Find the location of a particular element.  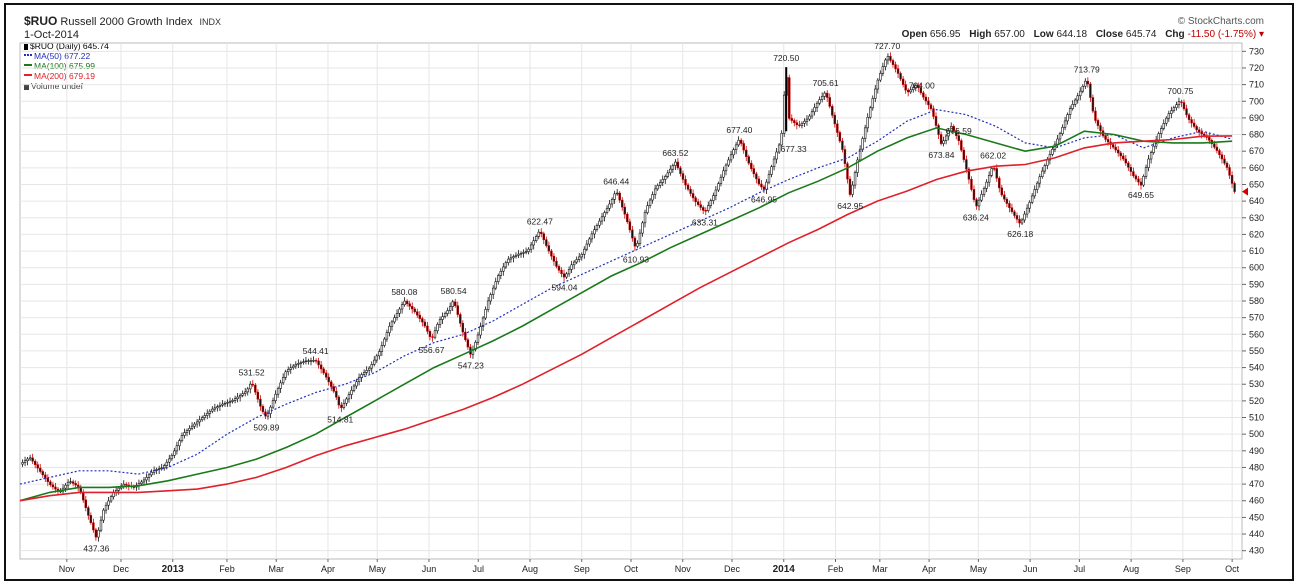

x-tick-label: Sep is located at coordinates (1183, 569).